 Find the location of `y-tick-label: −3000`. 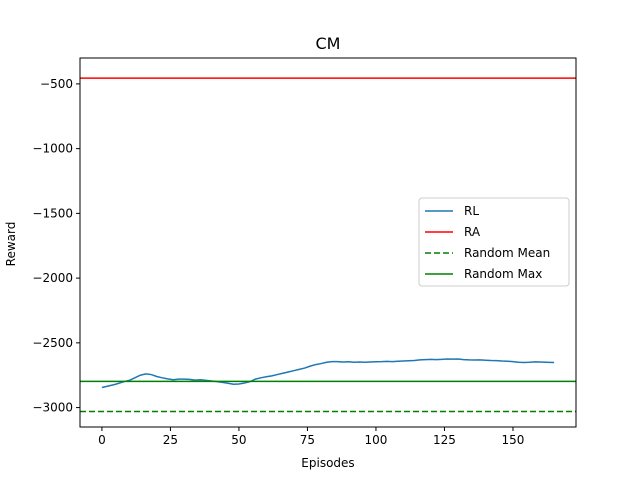

y-tick-label: −3000 is located at coordinates (52, 408).